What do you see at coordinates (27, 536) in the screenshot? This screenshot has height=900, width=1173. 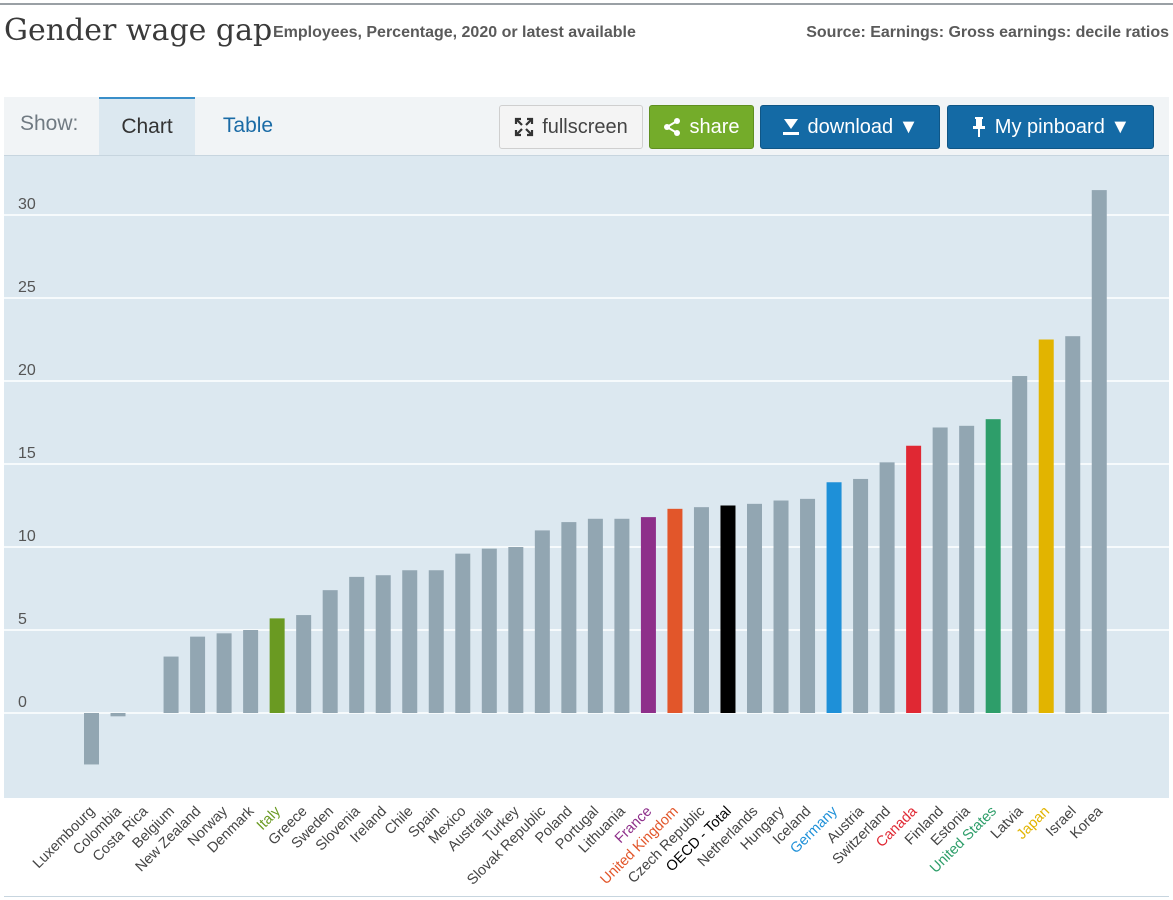 I see `y-tick-label: 10` at bounding box center [27, 536].